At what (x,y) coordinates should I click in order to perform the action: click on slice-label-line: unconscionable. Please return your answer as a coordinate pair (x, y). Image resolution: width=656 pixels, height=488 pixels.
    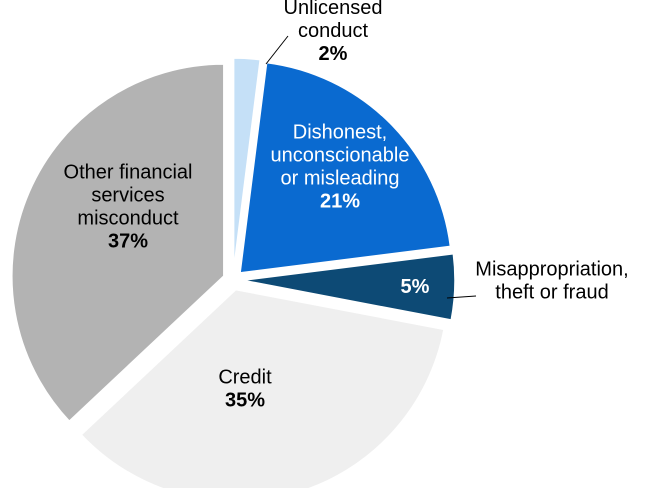
    Looking at the image, I should click on (340, 156).